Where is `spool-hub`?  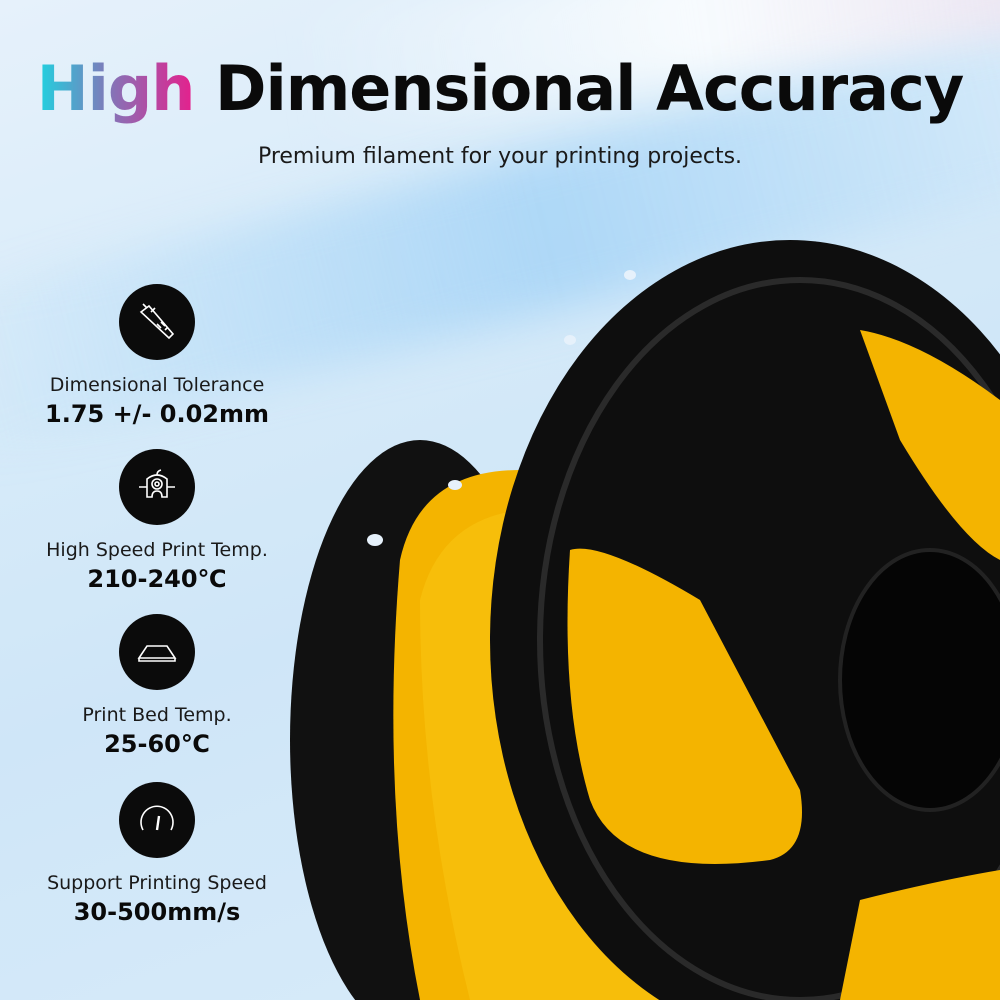 spool-hub is located at coordinates (919, 680).